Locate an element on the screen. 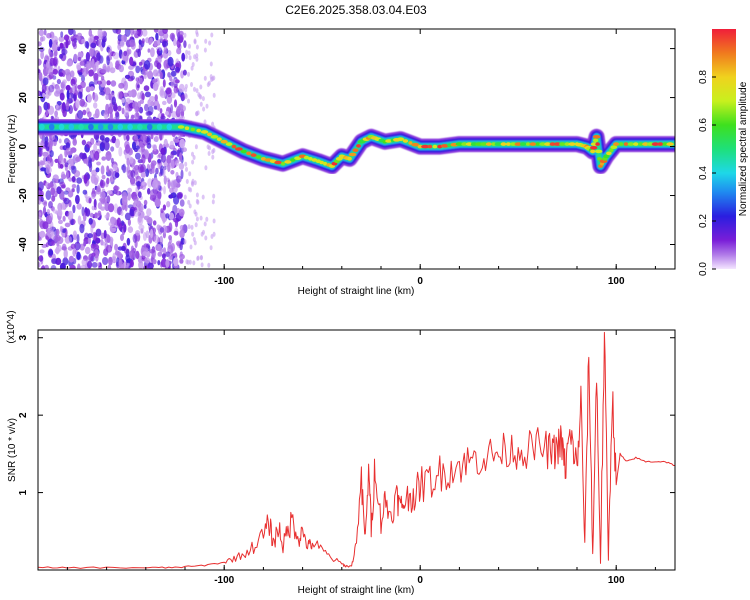 The image size is (750, 600). y-tick-label: 3 is located at coordinates (23, 338).